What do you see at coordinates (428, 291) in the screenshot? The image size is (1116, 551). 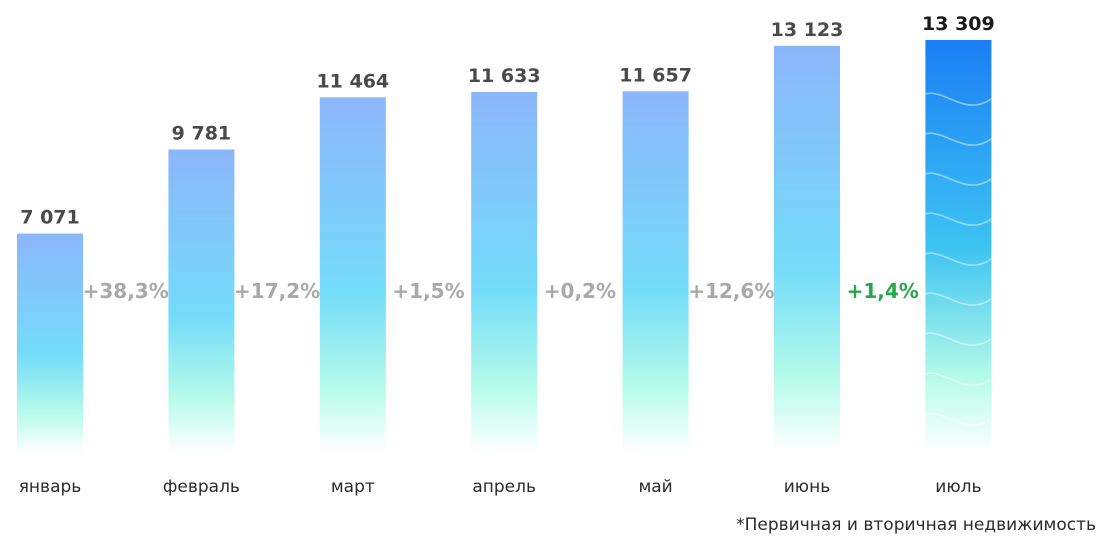 I see `change-label-3: +1,5%` at bounding box center [428, 291].